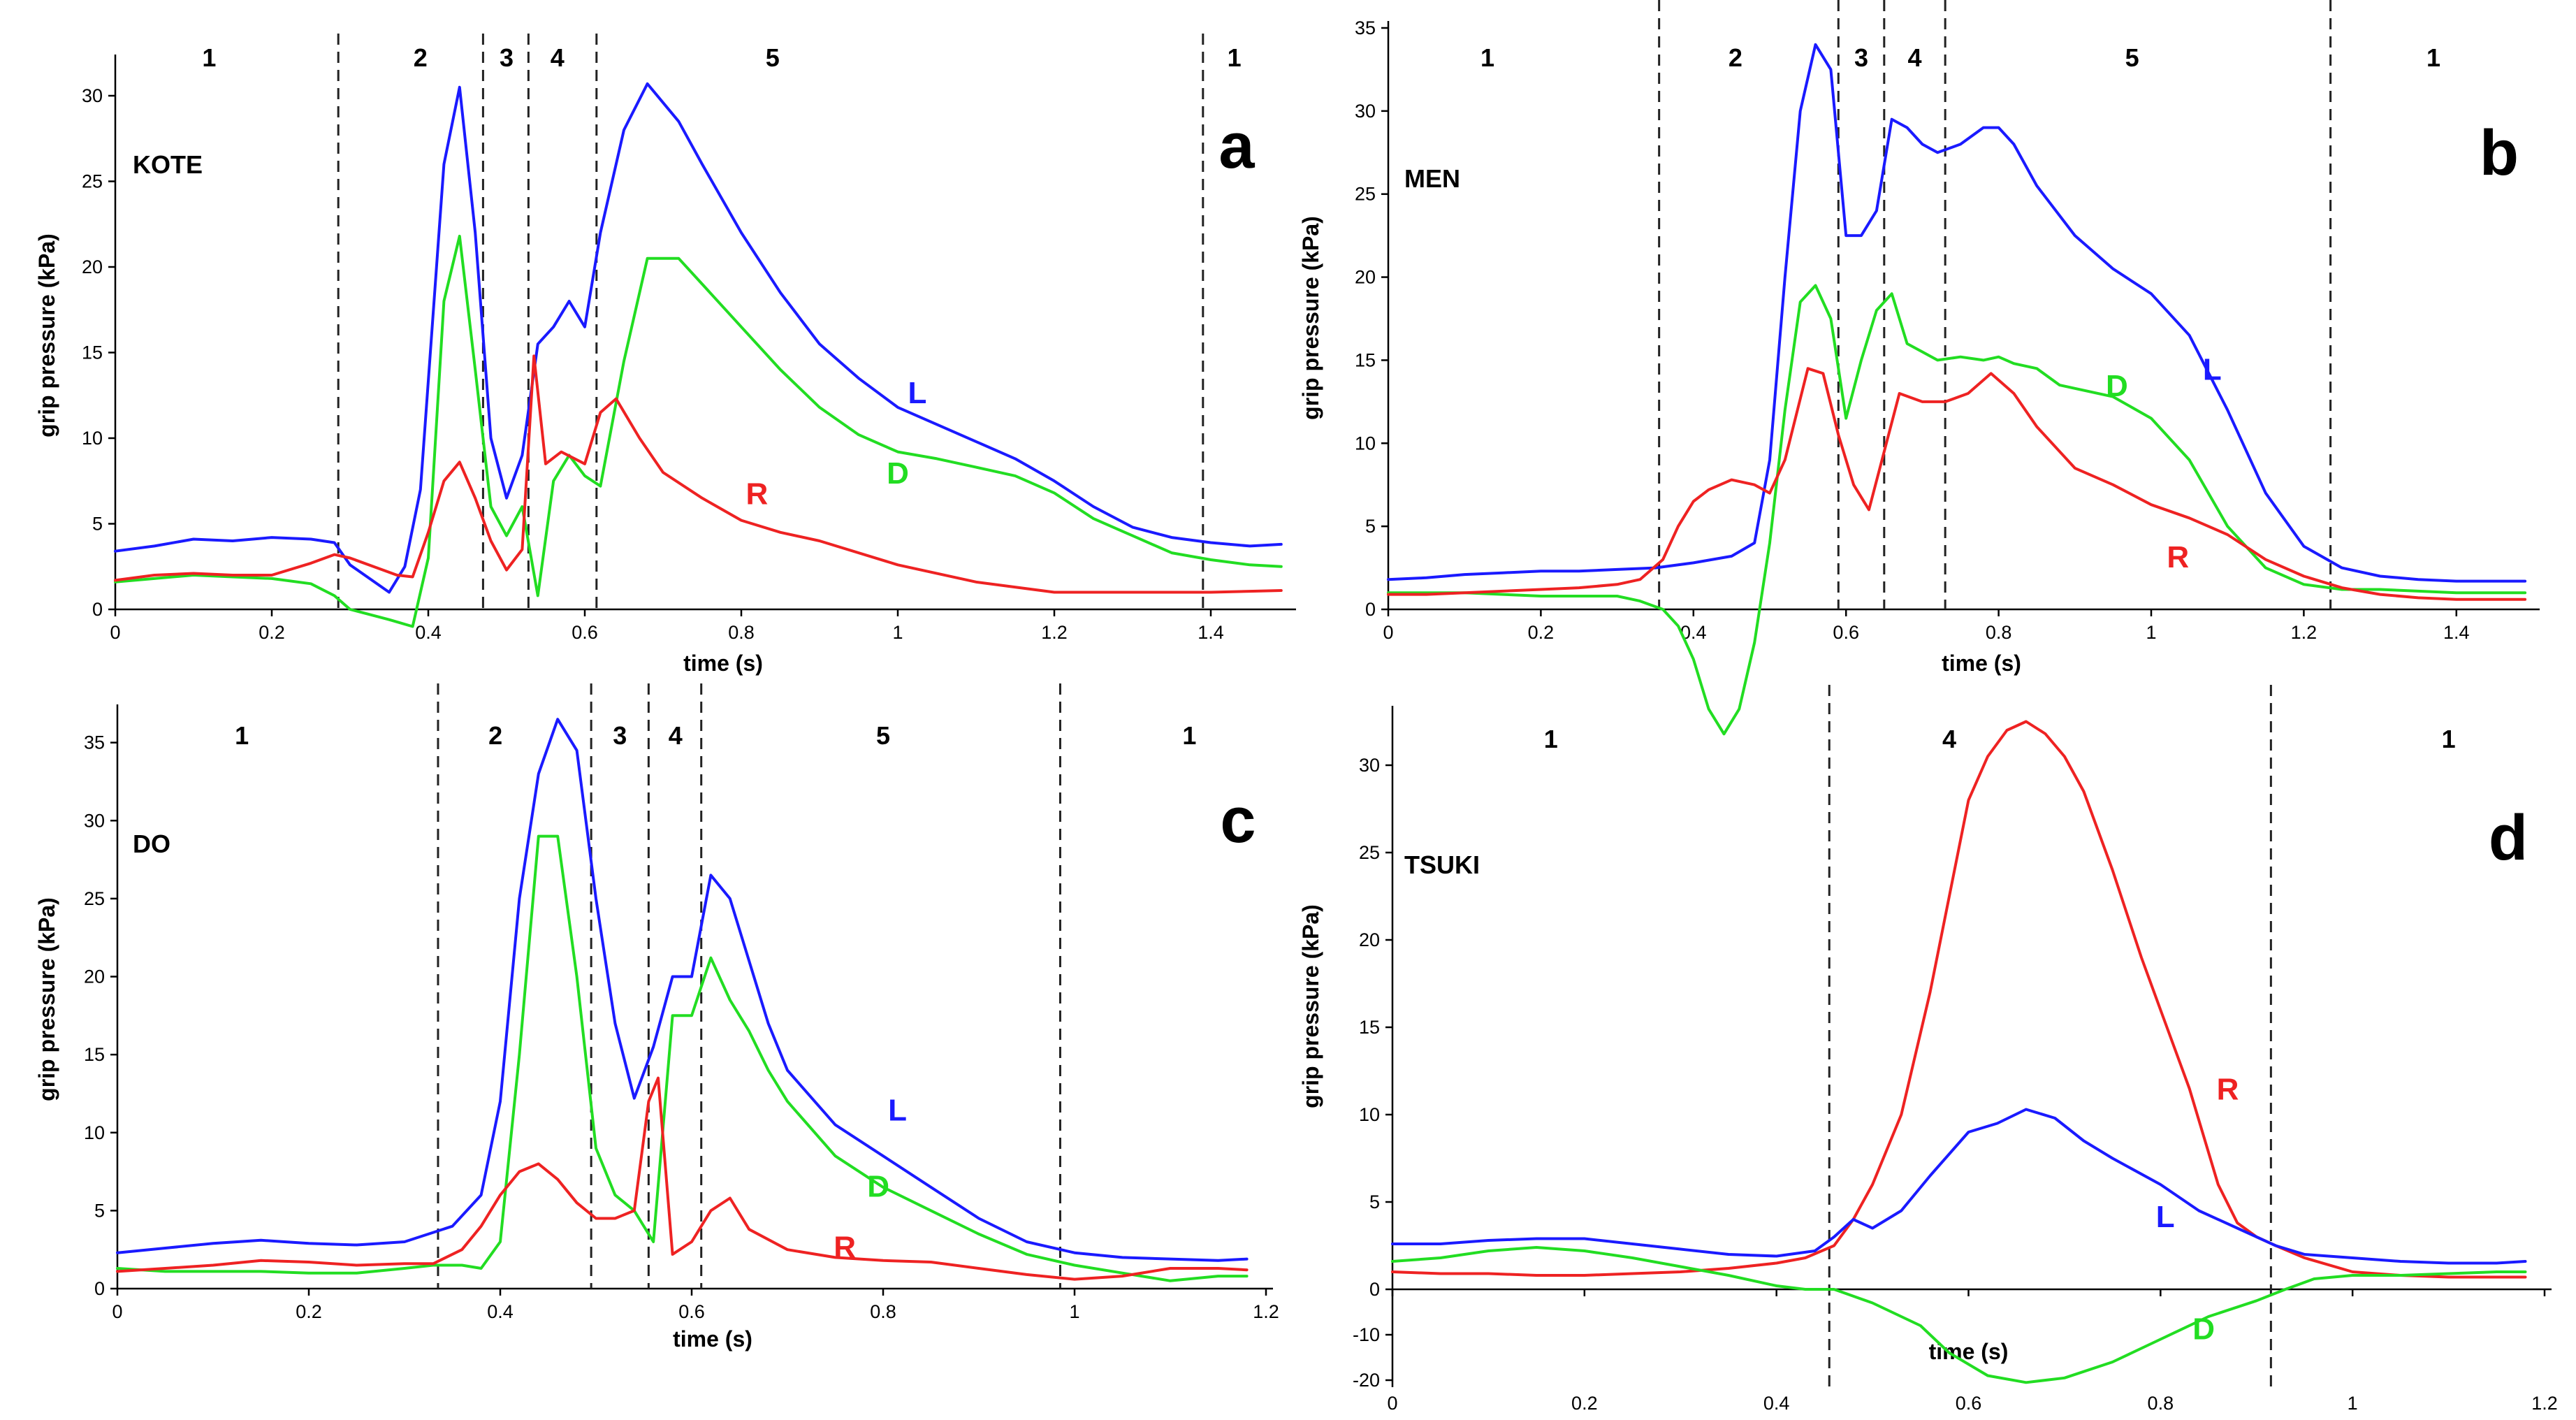  Describe the element at coordinates (1366, 1334) in the screenshot. I see `y-tick-label: -10` at that location.